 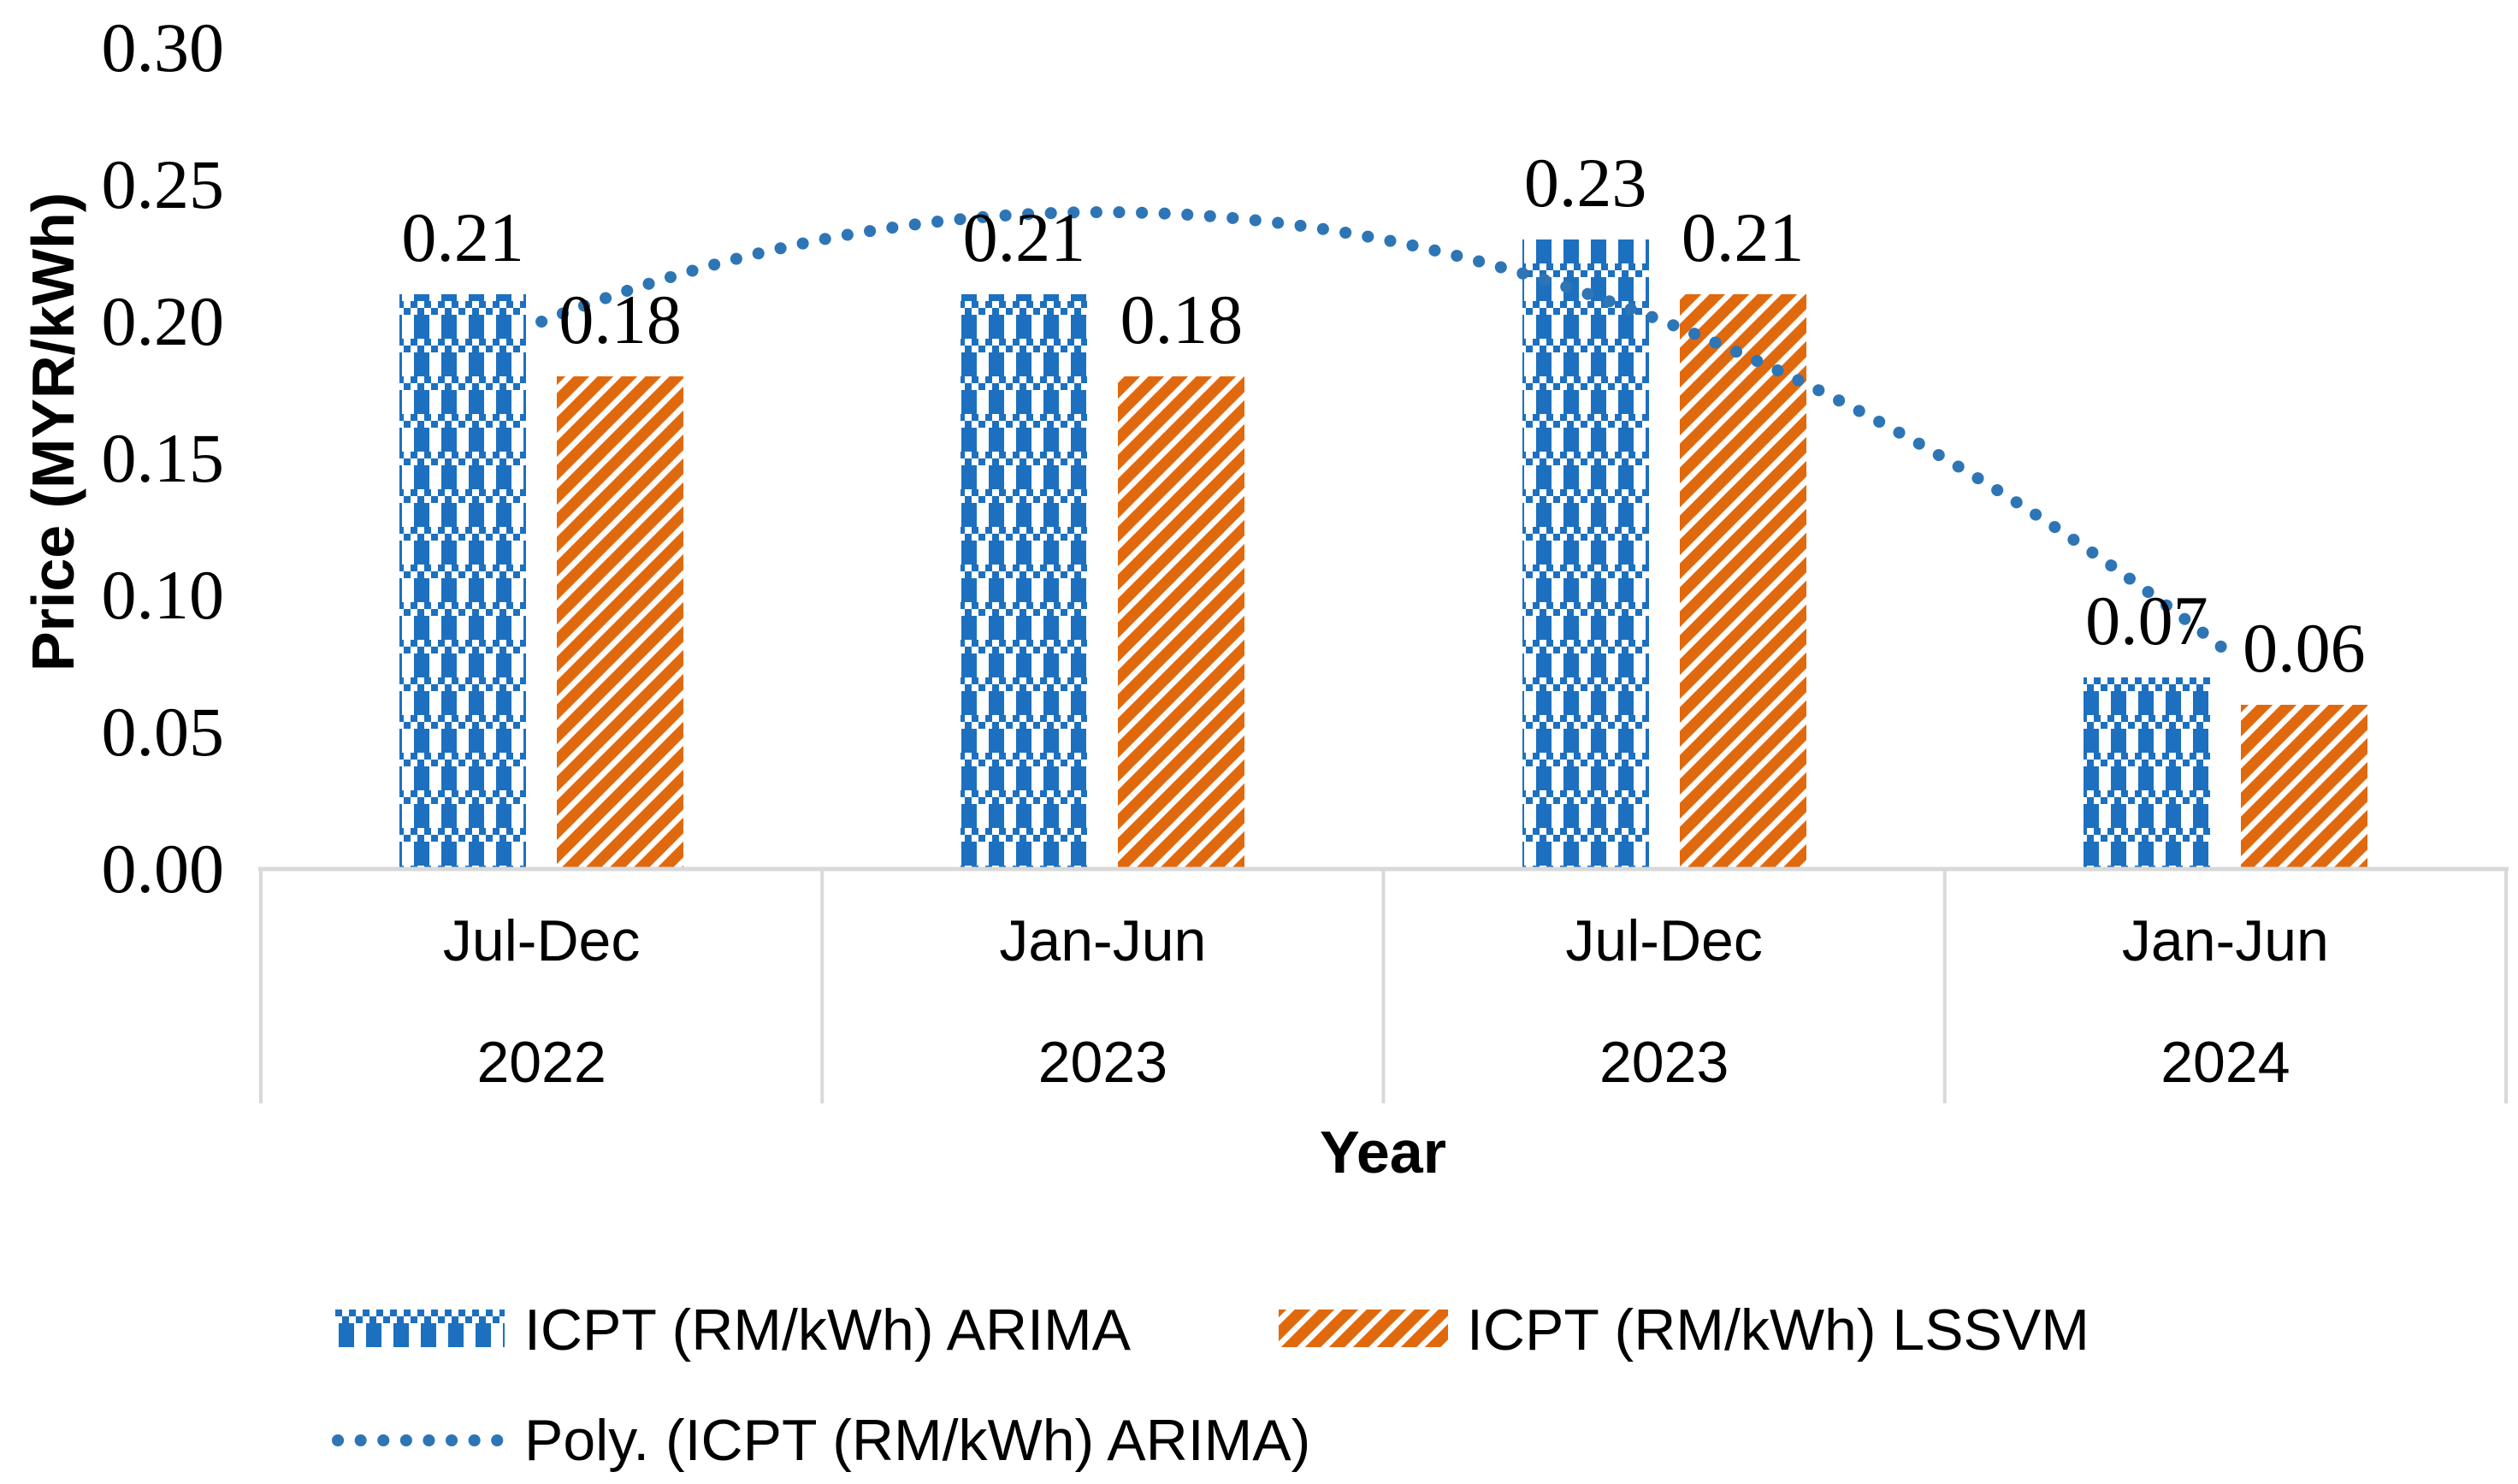 I want to click on bar-value-label: 0.06, so click(x=2304, y=648).